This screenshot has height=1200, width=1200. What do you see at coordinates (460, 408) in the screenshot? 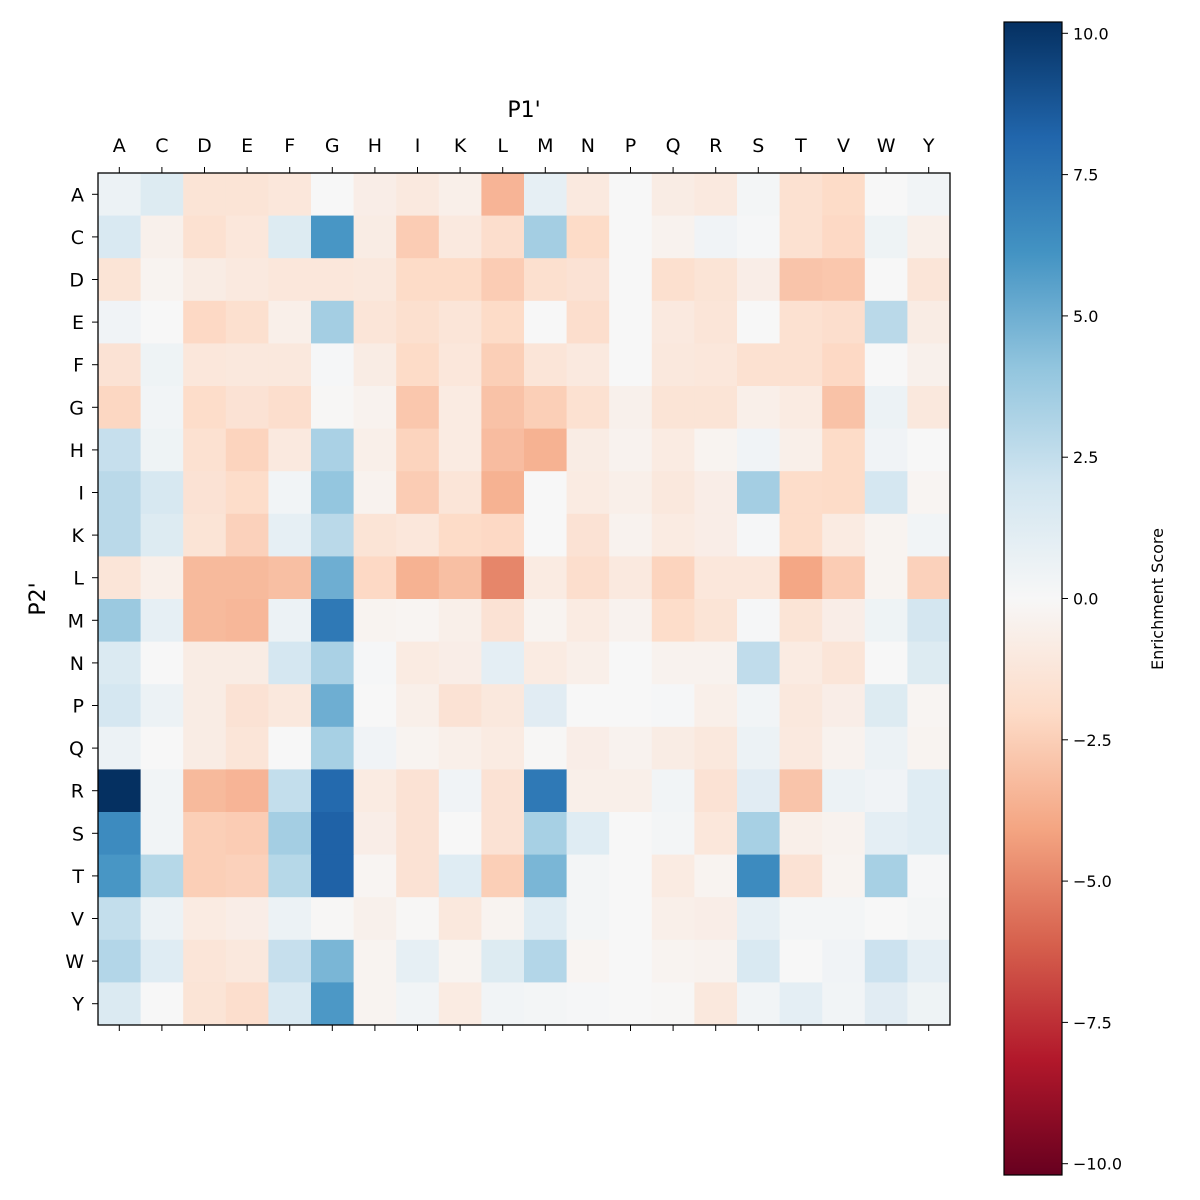
I see `heatmap-cell-G-K` at bounding box center [460, 408].